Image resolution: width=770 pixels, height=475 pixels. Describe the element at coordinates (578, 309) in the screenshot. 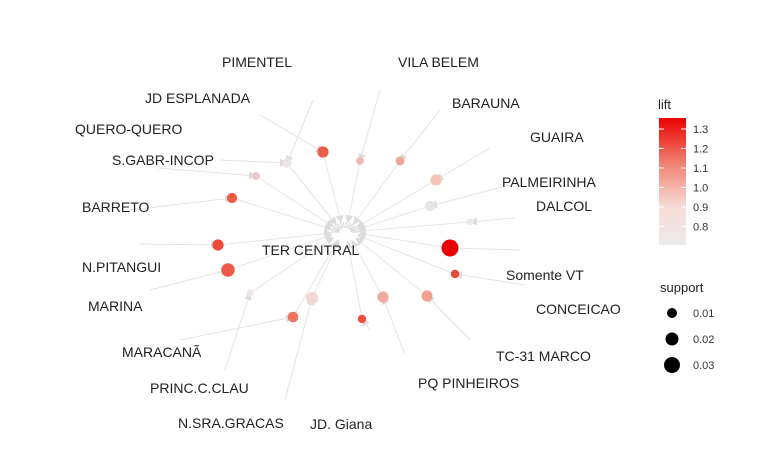

I see `item-label: CONCEICAO` at that location.